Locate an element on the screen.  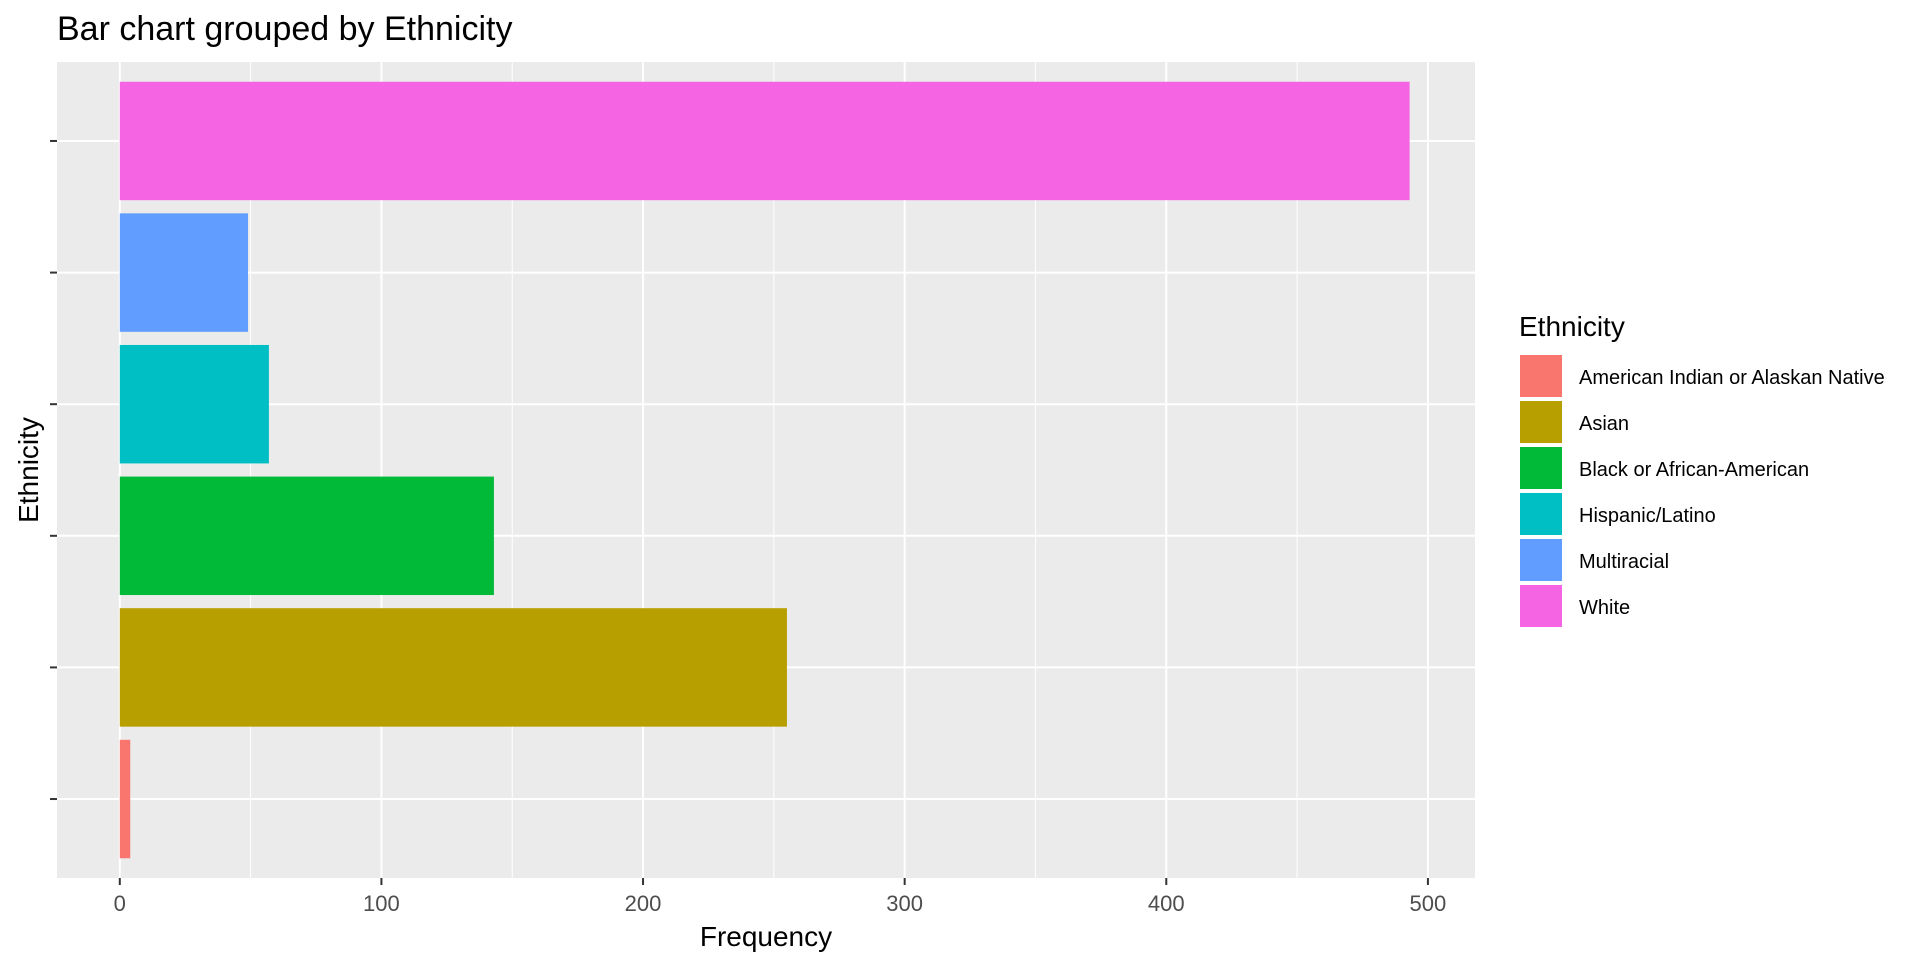
legend-label: Black or African-American is located at coordinates (1694, 470).